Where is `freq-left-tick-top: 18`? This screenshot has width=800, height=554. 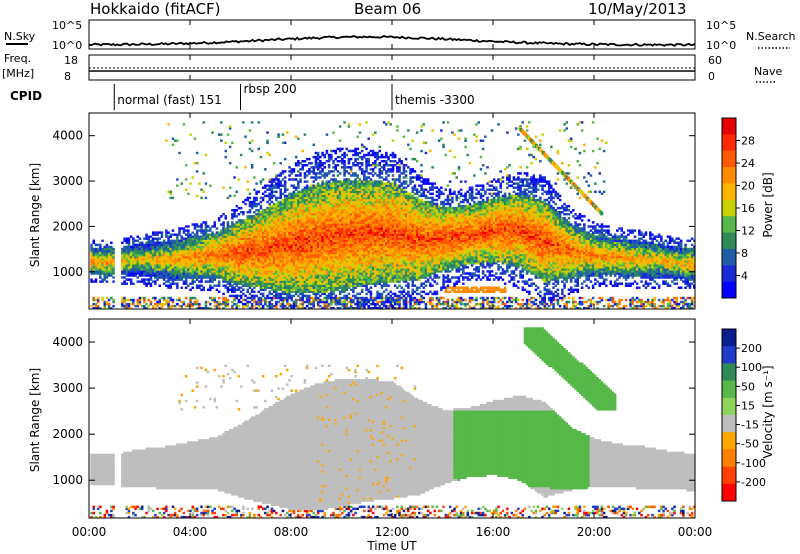 freq-left-tick-top: 18 is located at coordinates (71, 60).